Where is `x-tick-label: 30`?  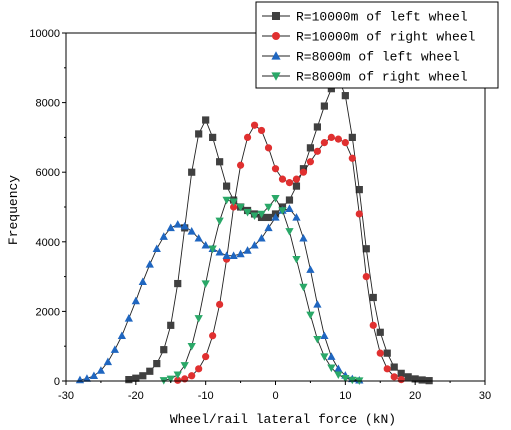 x-tick-label: 30 is located at coordinates (485, 396).